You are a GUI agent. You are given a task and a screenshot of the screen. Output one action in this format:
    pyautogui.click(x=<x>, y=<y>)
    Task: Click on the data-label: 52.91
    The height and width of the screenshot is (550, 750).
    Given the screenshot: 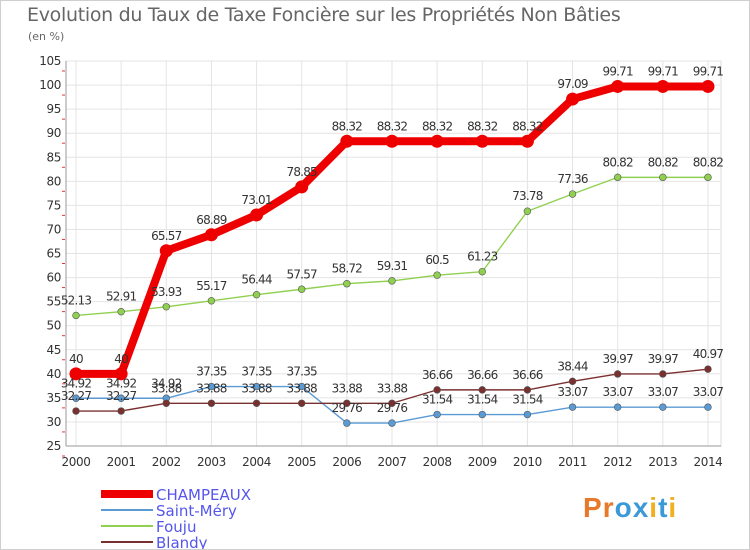 What is the action you would take?
    pyautogui.click(x=121, y=297)
    